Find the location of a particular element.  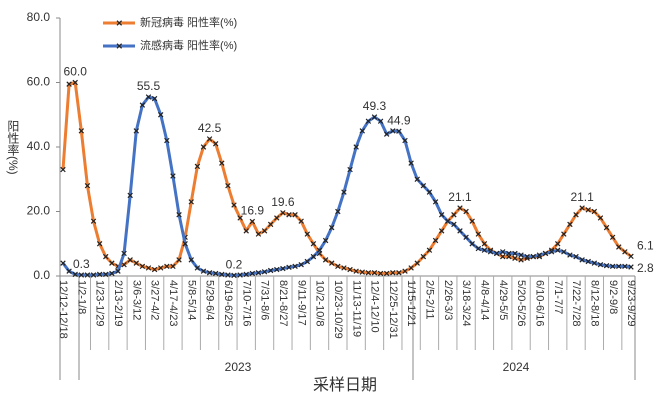

y-axis-title: 阳性率(%) is located at coordinates (13, 147).